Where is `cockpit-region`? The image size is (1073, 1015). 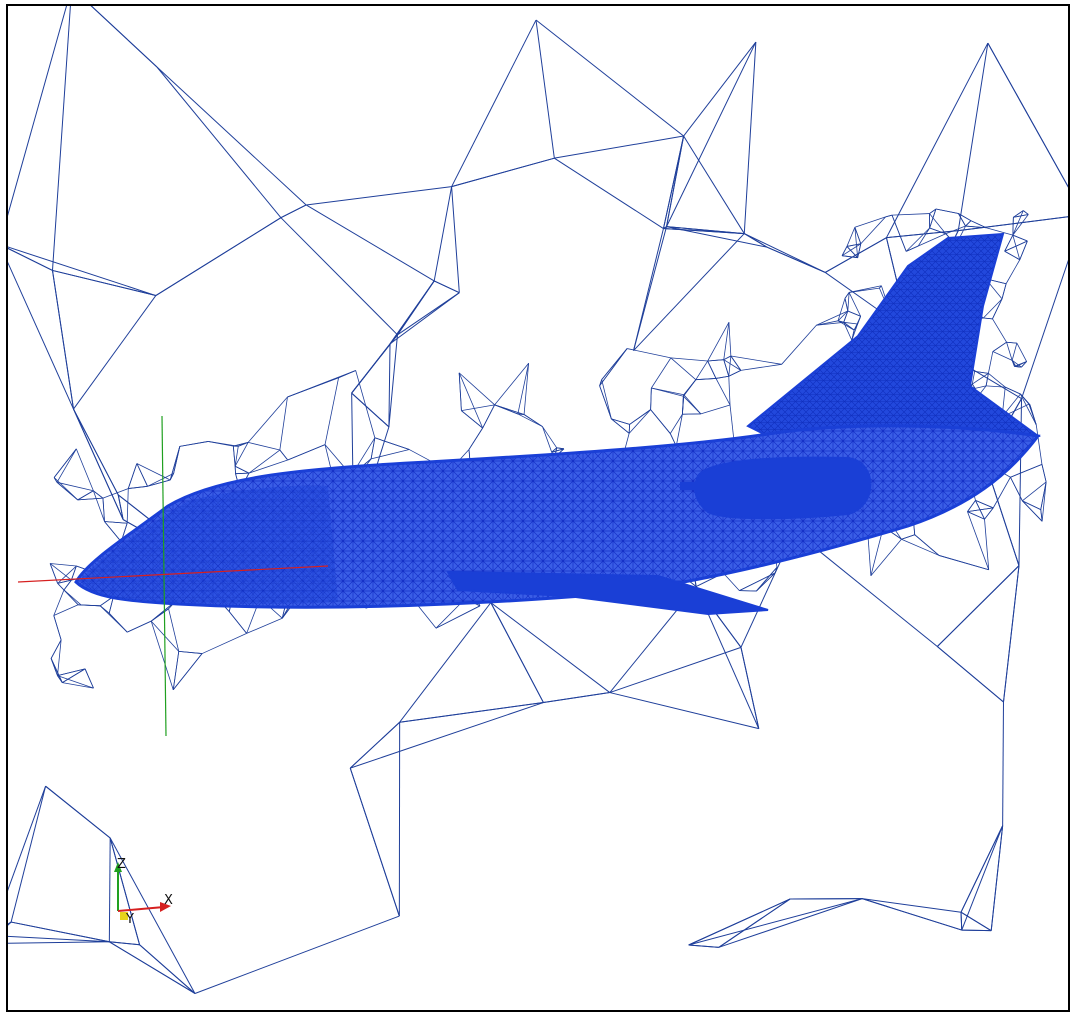 cockpit-region is located at coordinates (209, 545).